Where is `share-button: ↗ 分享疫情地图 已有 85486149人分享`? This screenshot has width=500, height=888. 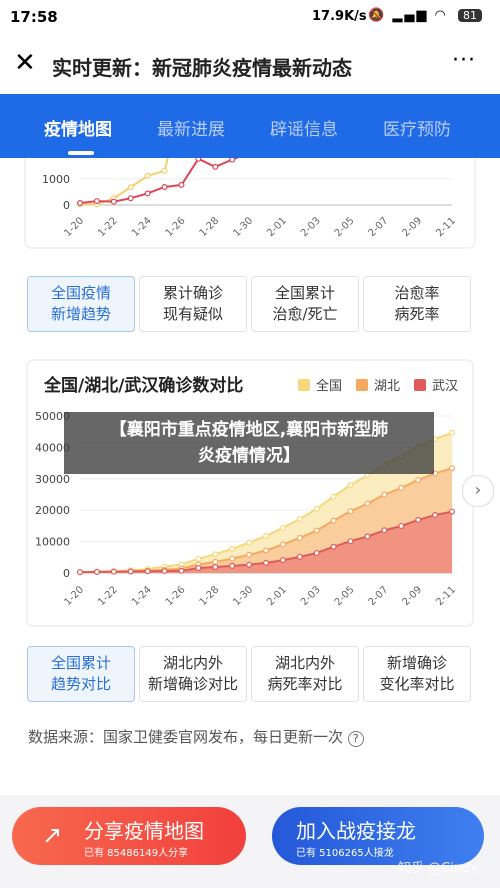 share-button: ↗ 分享疫情地图 已有 85486149人分享 is located at coordinates (129, 836).